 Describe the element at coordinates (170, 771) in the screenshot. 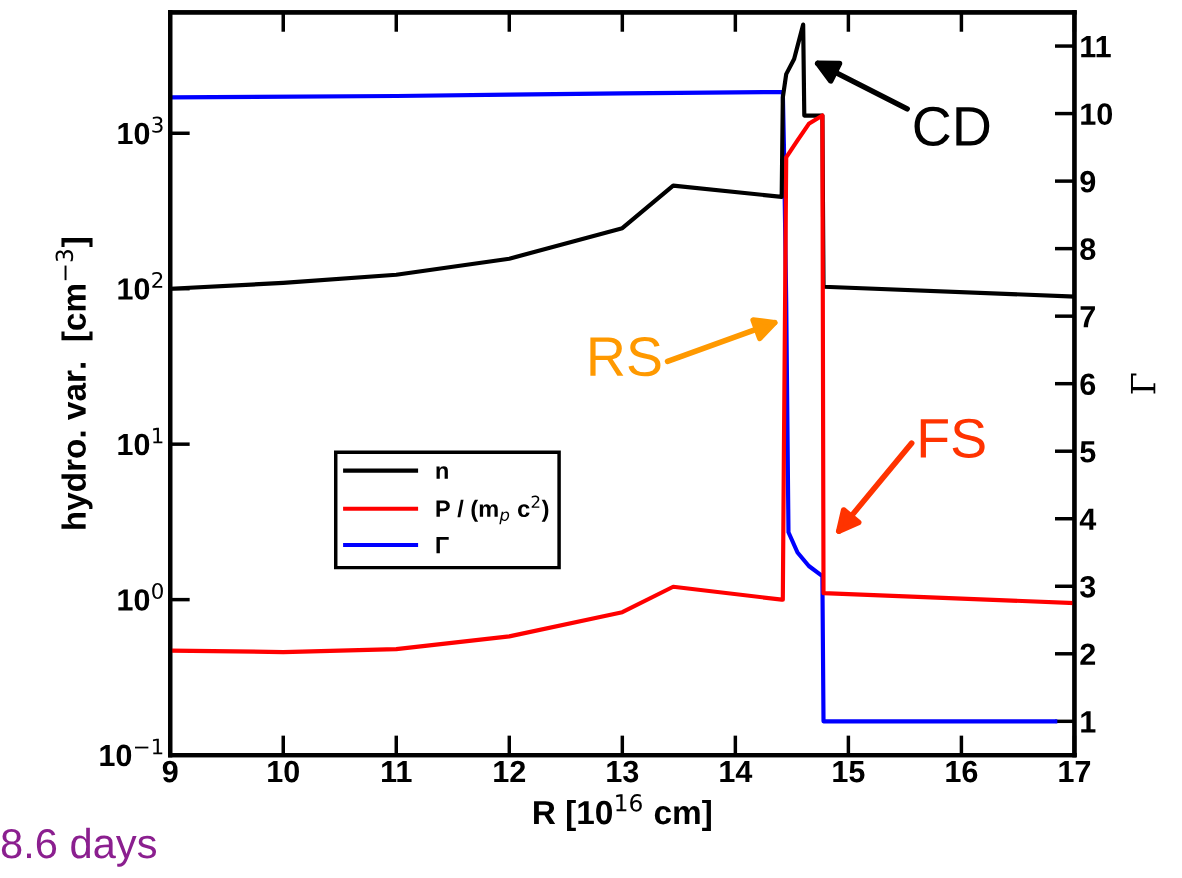

I see `x-tick-label: 9` at that location.